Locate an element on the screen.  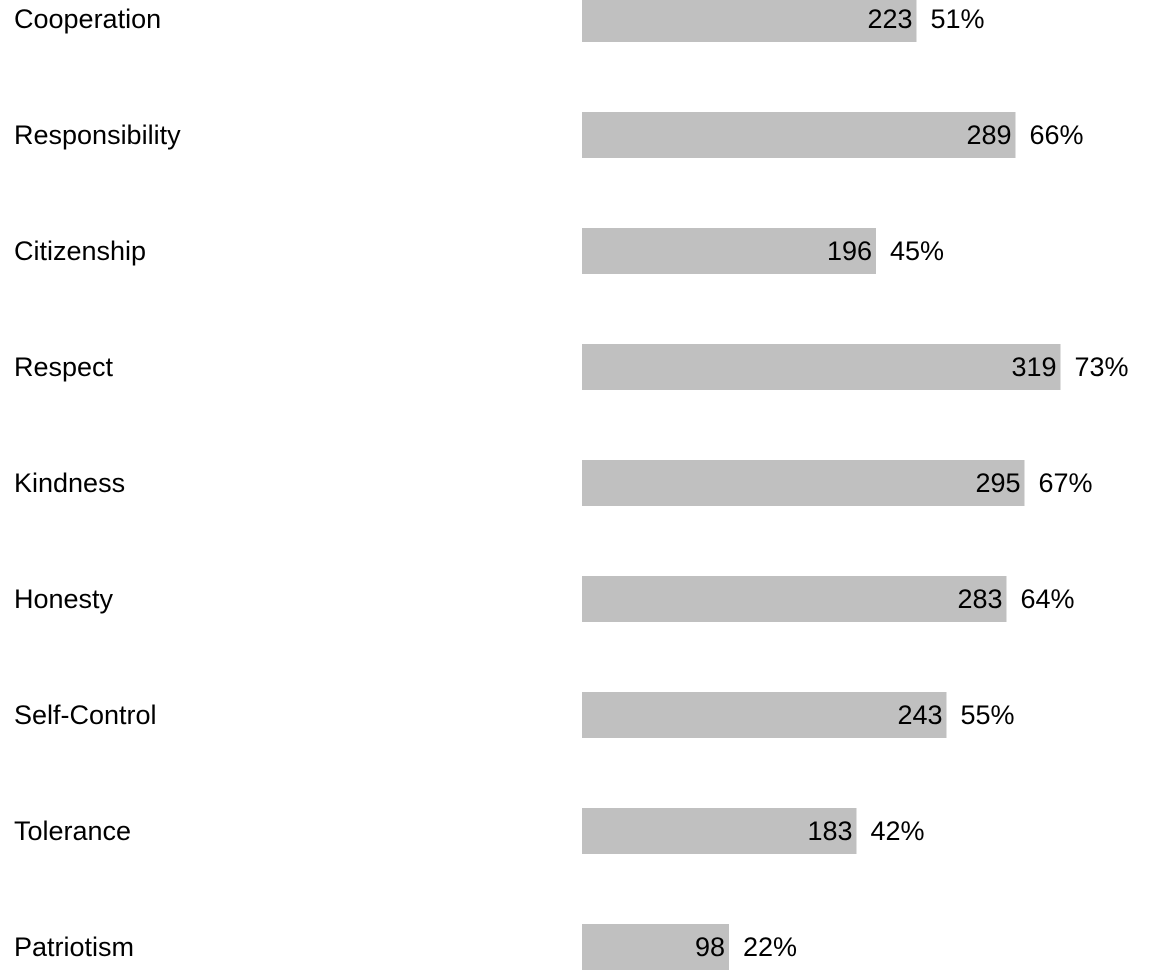
bar-value-label: 283 is located at coordinates (979, 599).